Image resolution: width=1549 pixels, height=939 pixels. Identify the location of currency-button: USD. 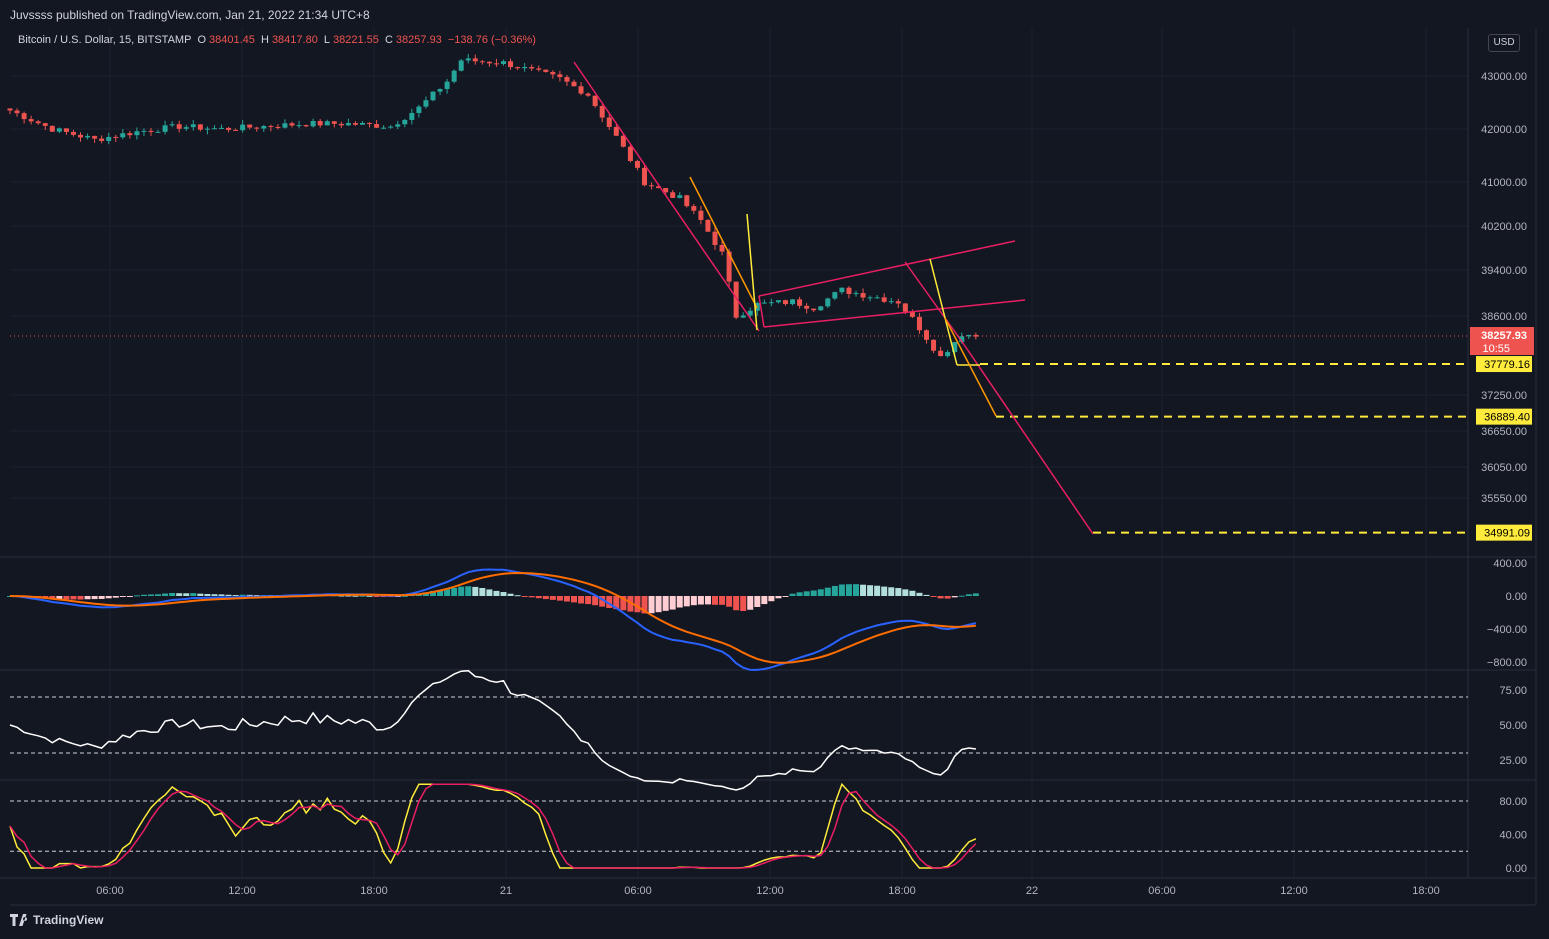
(1504, 43).